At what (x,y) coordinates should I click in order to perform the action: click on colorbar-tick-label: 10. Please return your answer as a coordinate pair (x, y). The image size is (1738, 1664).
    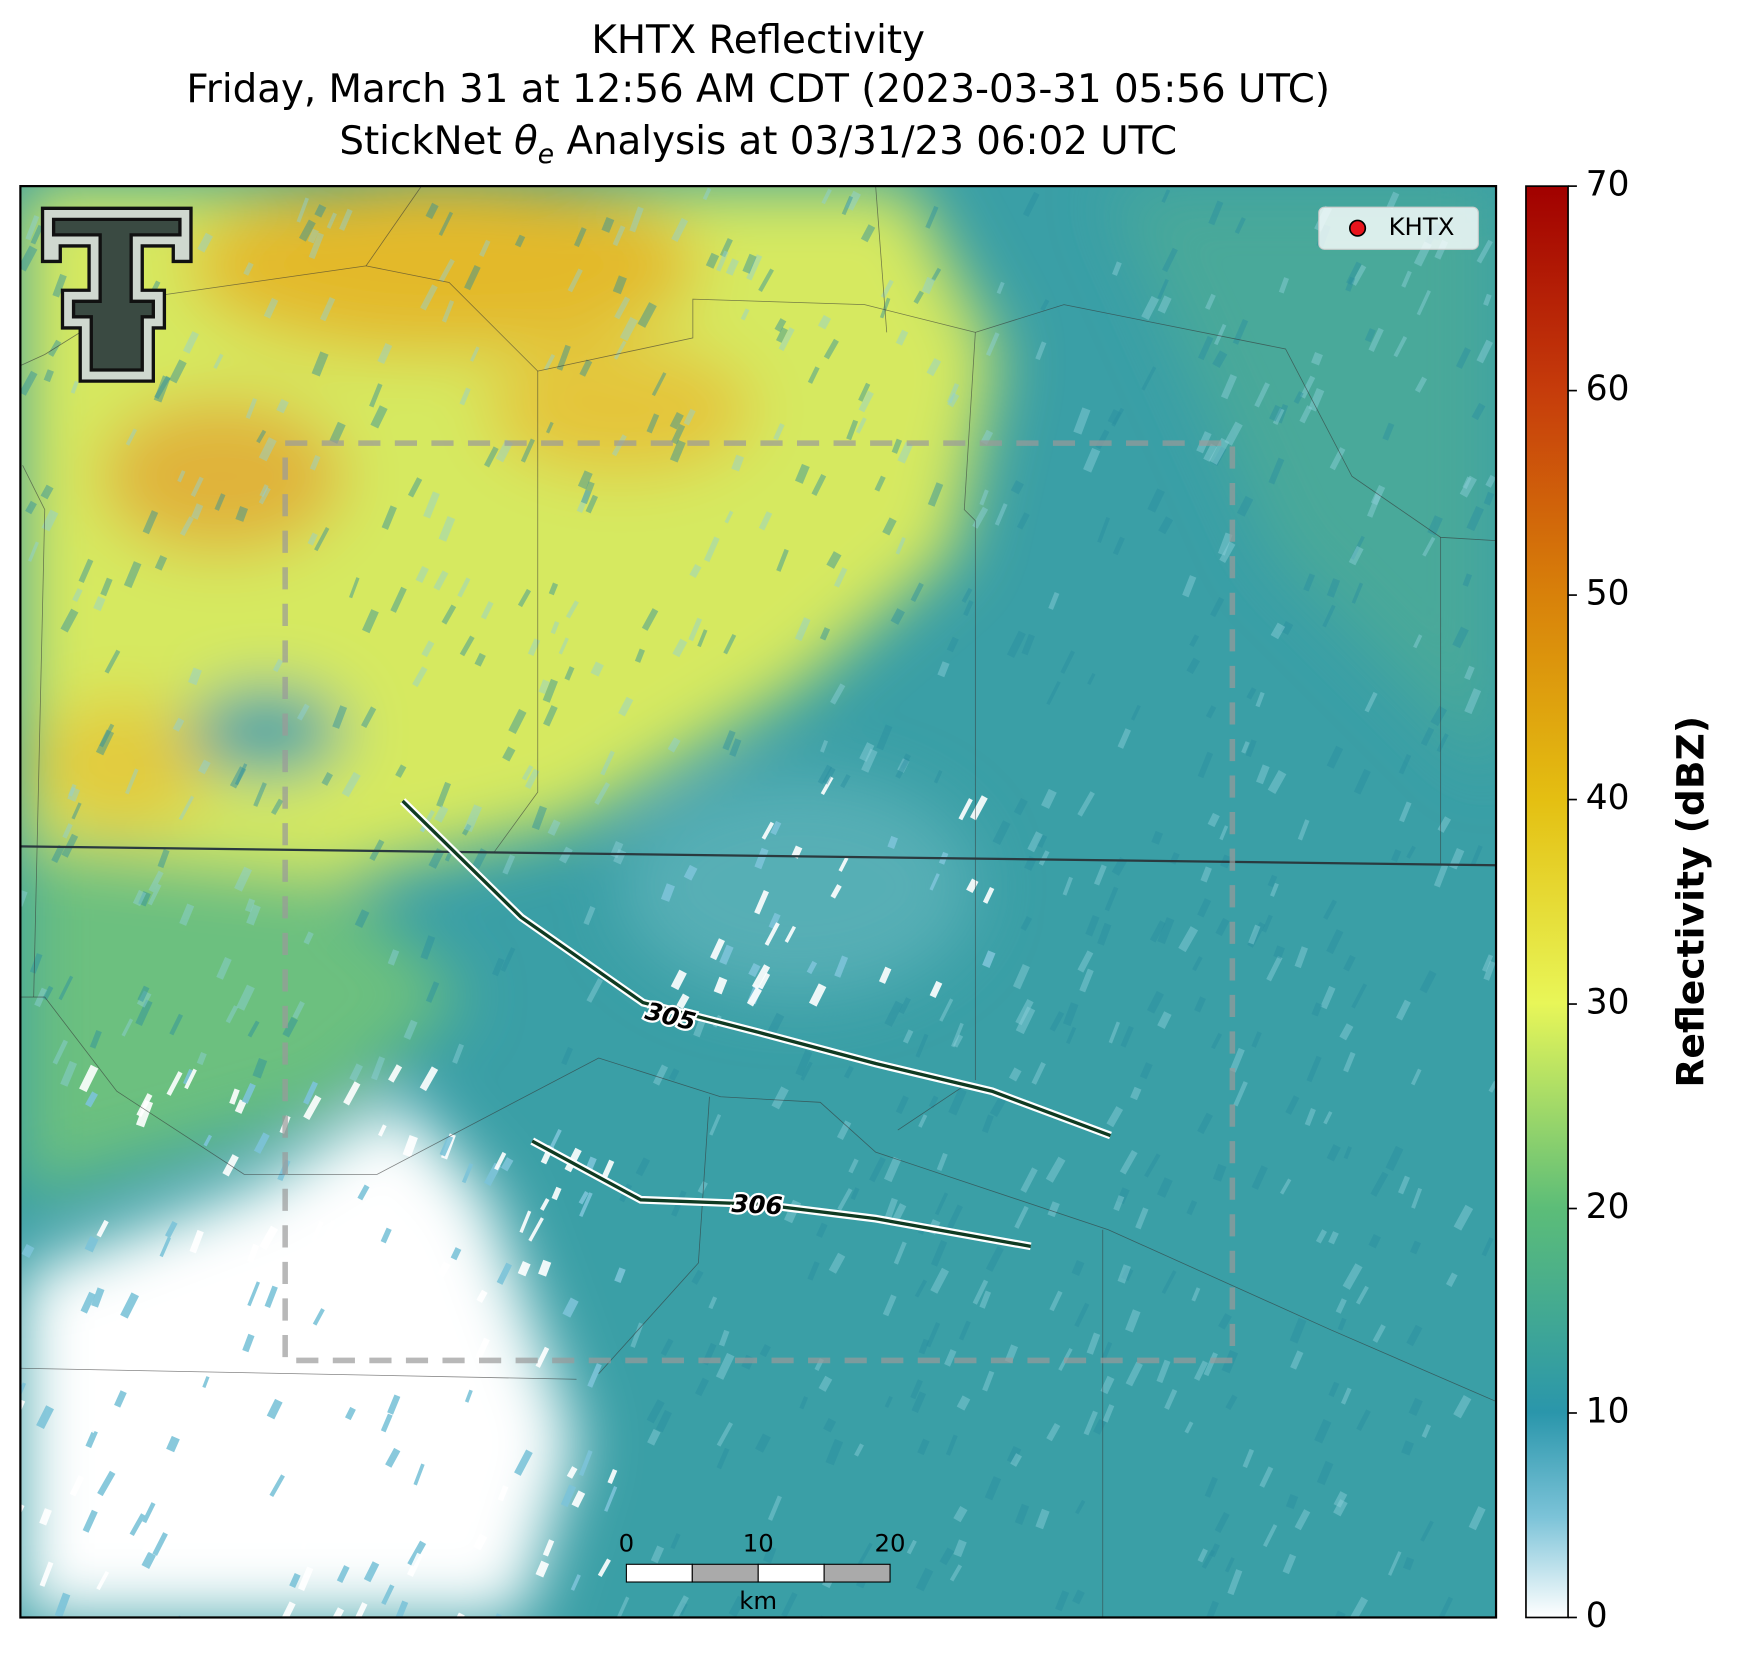
    Looking at the image, I should click on (1608, 1411).